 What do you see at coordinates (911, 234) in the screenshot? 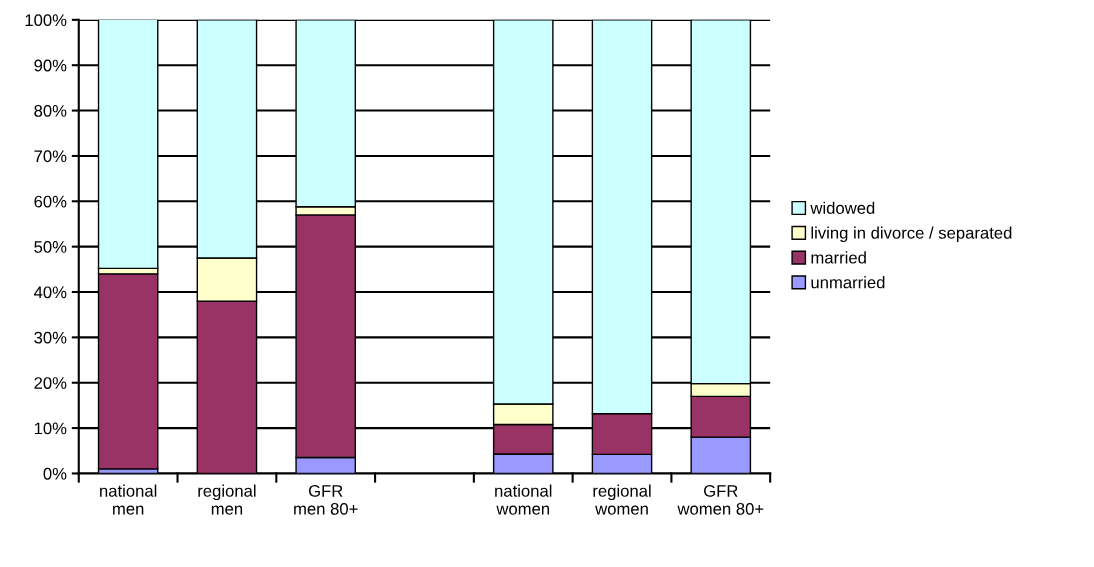
I see `legend-label: living in divorce / separated` at bounding box center [911, 234].